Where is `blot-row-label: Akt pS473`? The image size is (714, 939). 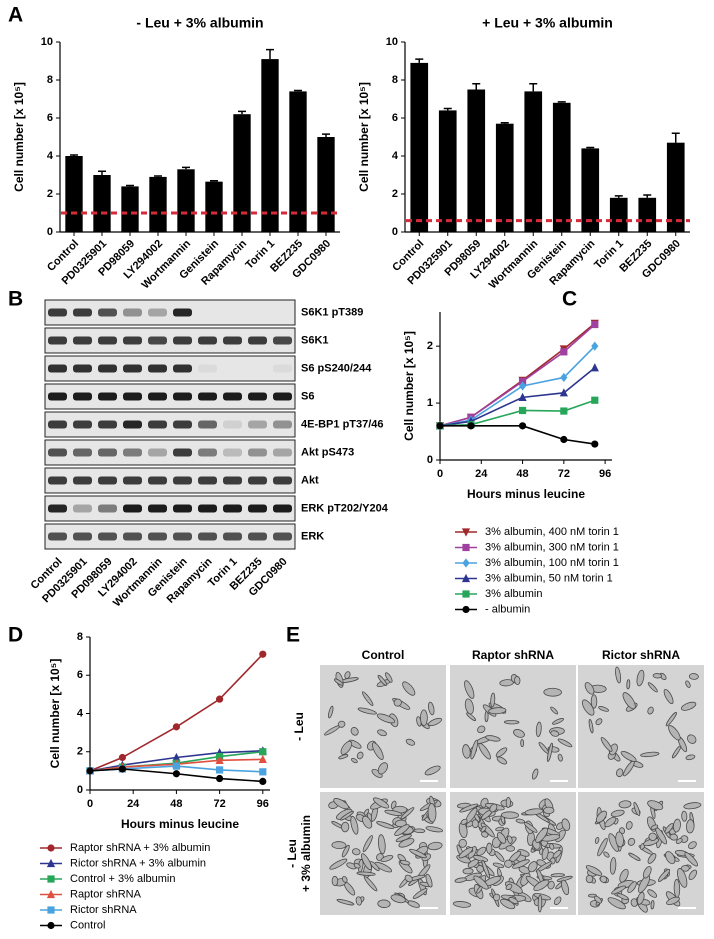
blot-row-label: Akt pS473 is located at coordinates (327, 452).